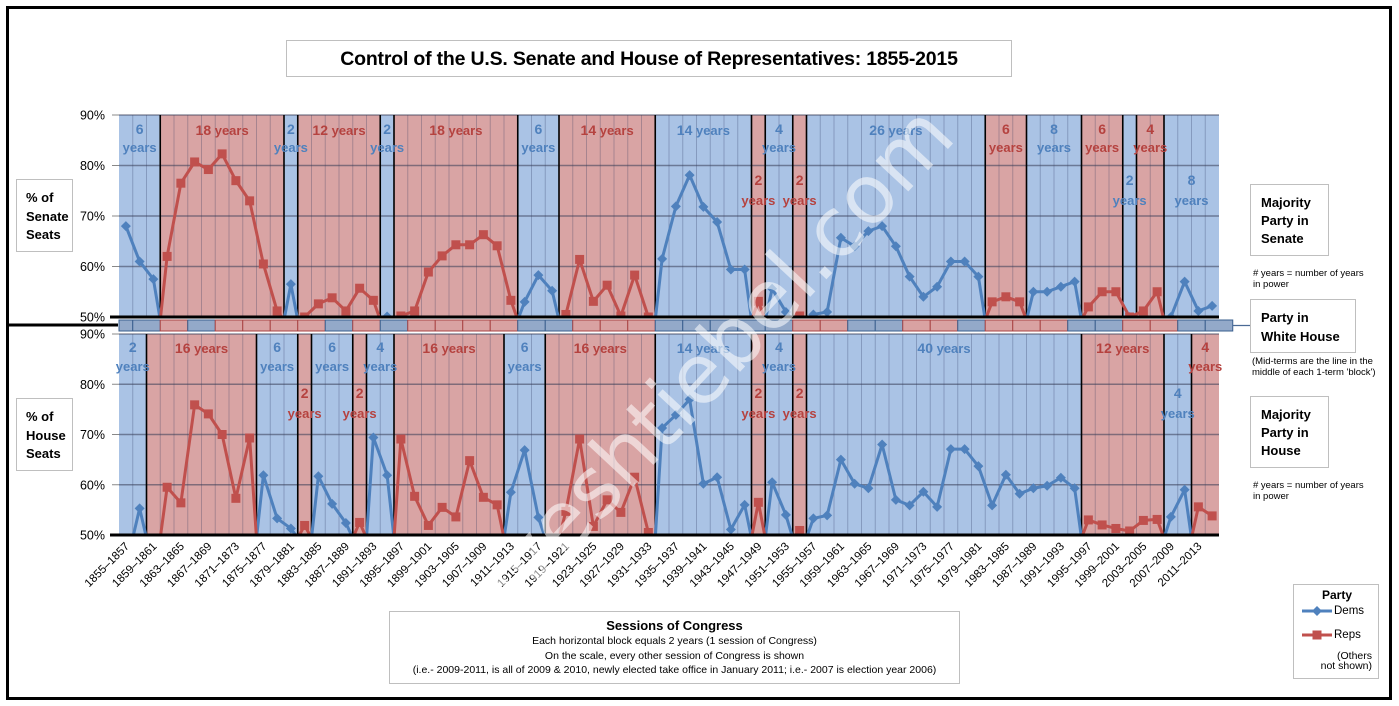 The height and width of the screenshot is (706, 1399). I want to click on block-label-number: 16, so click(183, 348).